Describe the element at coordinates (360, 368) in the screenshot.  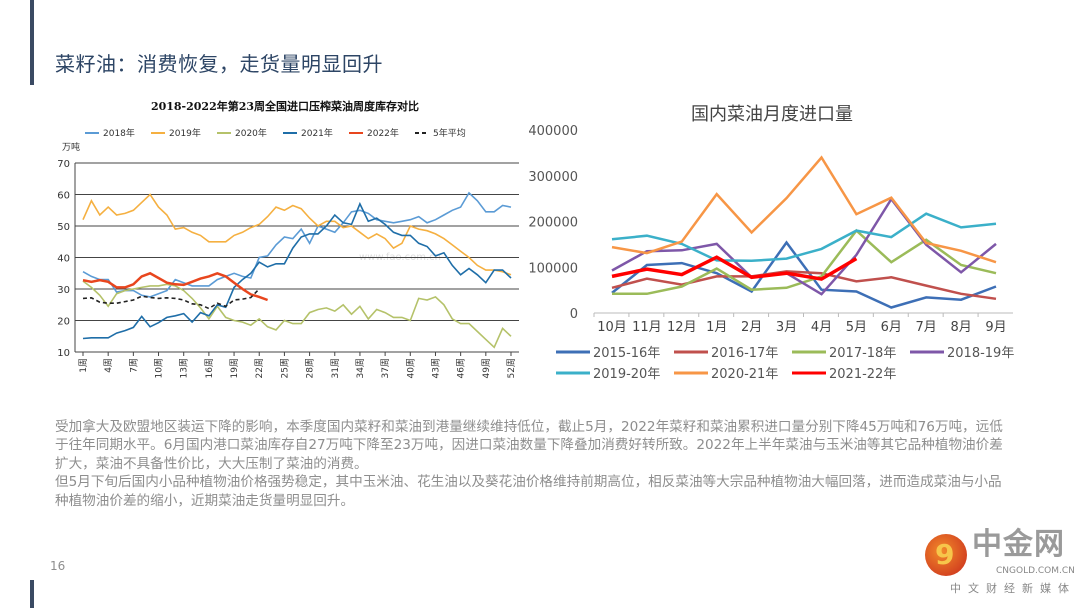
I see `x-tick-label: 34周` at that location.